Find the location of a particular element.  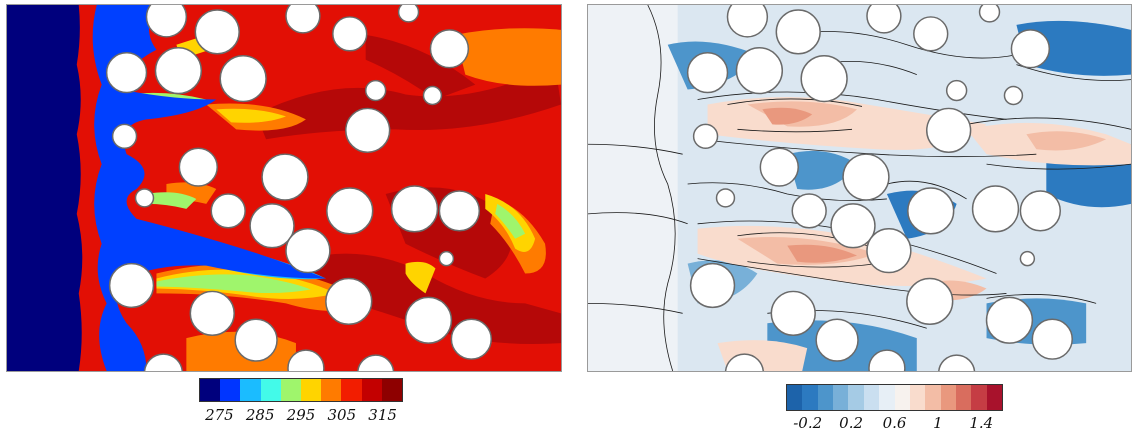

tick-label: -0.2 is located at coordinates (808, 423).